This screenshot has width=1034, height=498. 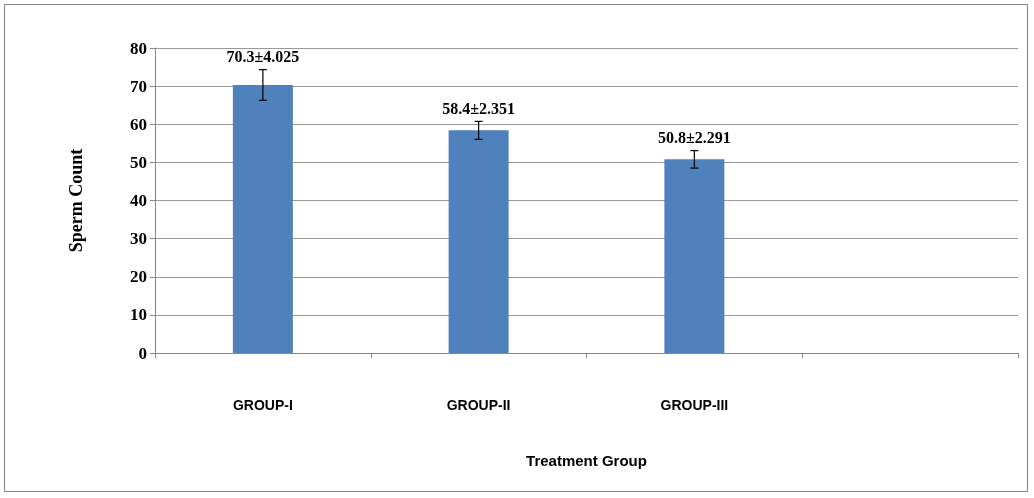 I want to click on y-tick-label: 60, so click(x=138, y=124).